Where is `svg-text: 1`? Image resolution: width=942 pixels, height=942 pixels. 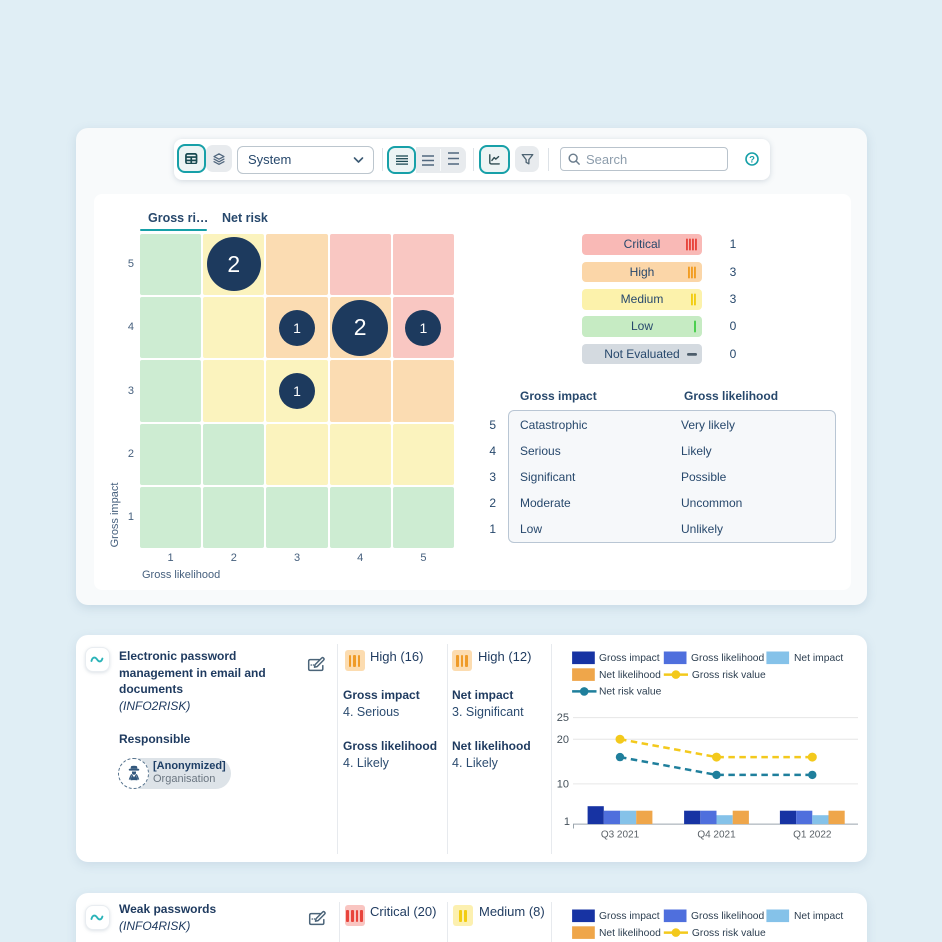
svg-text: 1 is located at coordinates (567, 822).